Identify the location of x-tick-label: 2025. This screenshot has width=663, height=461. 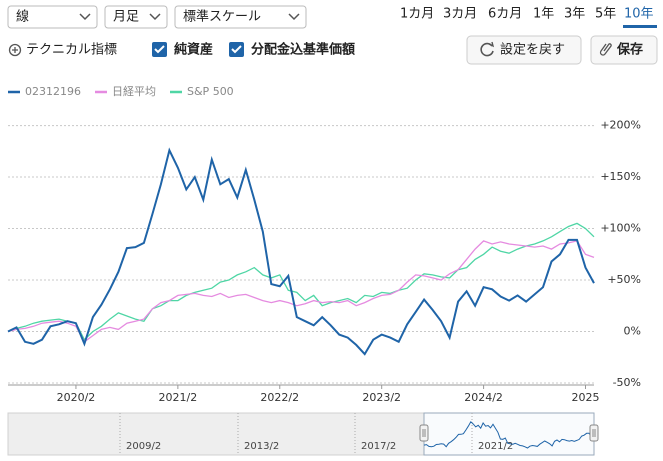
(586, 397).